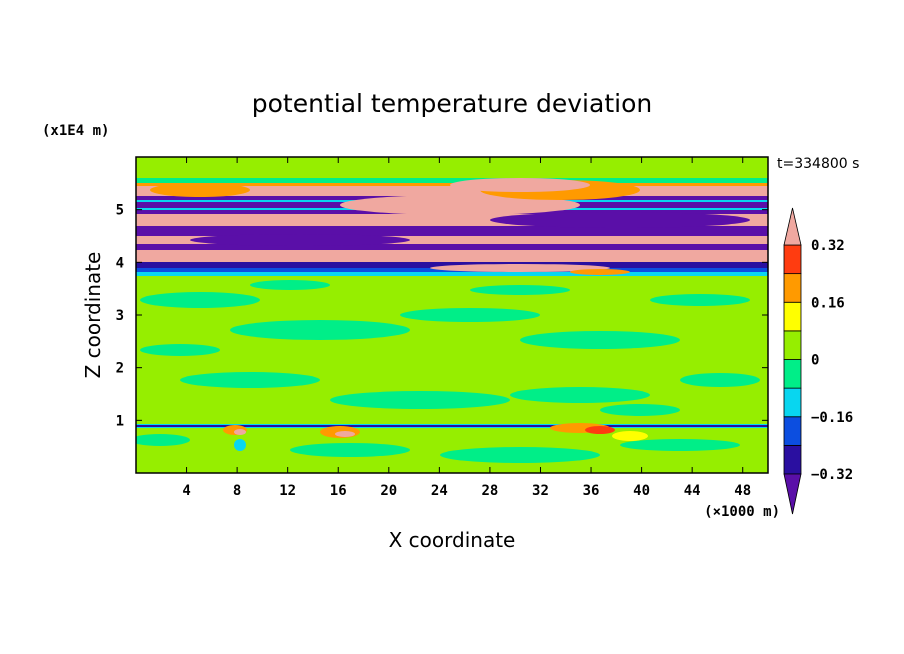 This screenshot has width=904, height=654. I want to click on colorbar-tick-label: 0, so click(815, 361).